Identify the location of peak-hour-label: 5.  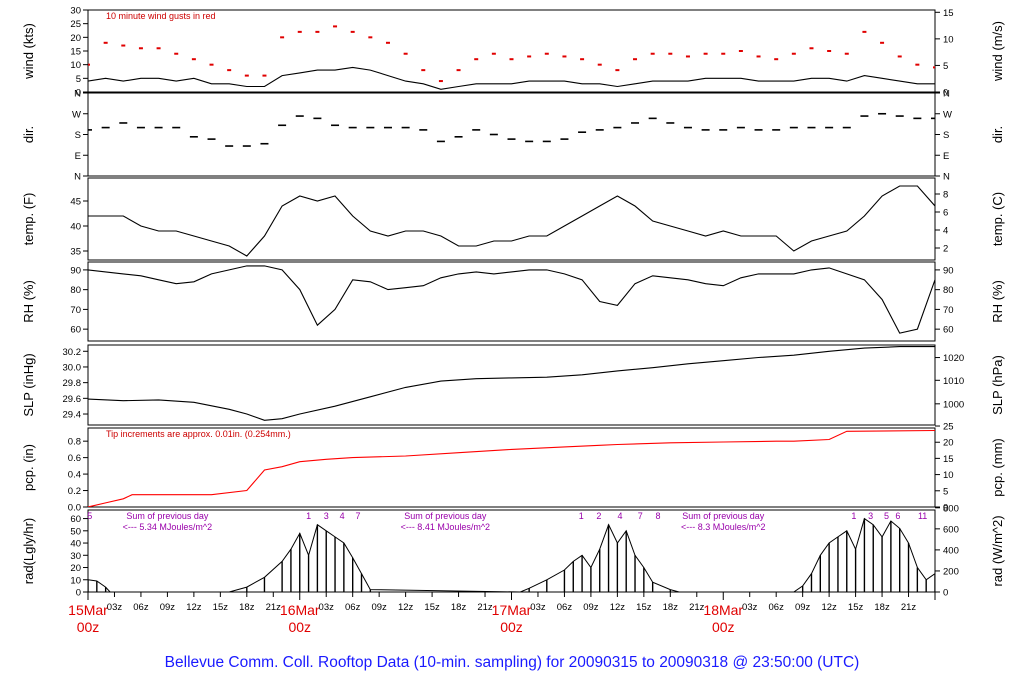
(89, 516).